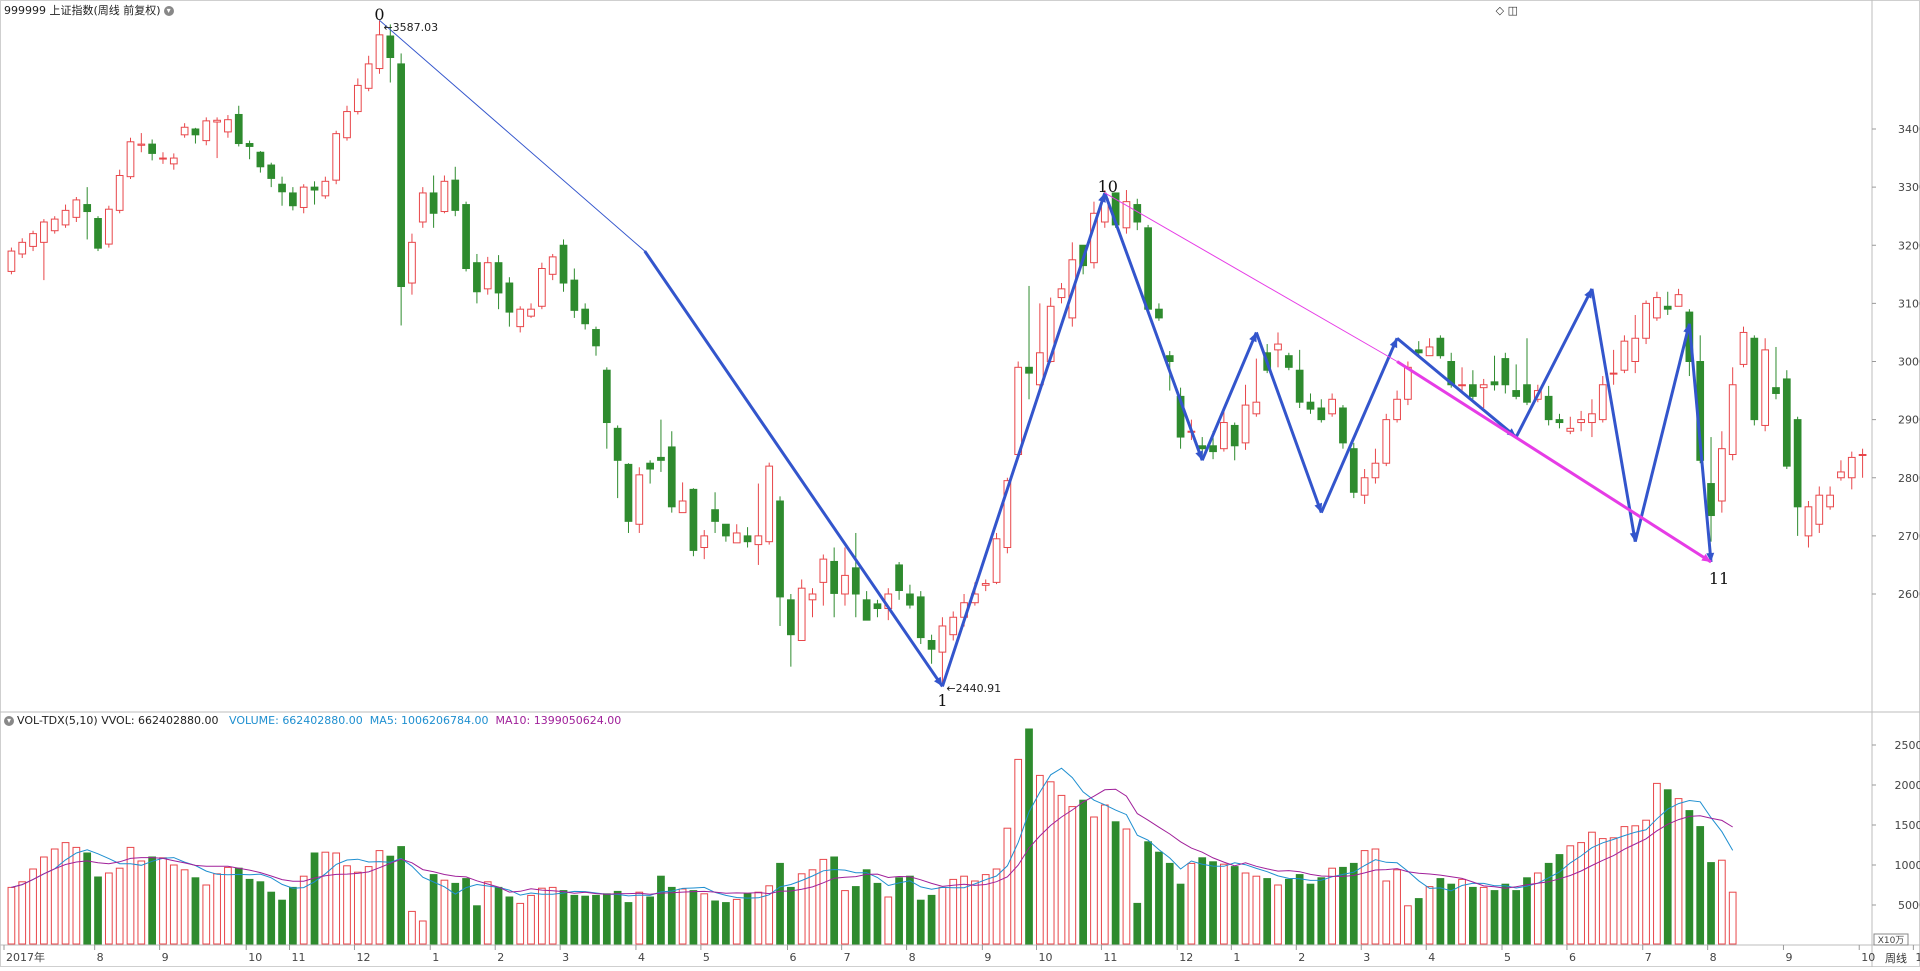  Describe the element at coordinates (513, 720) in the screenshot. I see `ma10-label: MA10:` at that location.